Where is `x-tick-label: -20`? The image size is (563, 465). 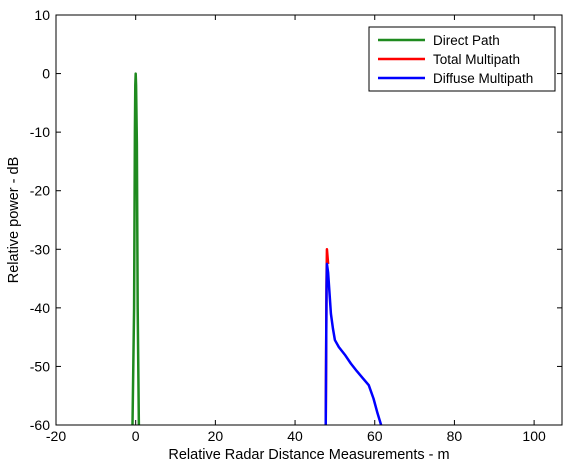
x-tick-label: -20 is located at coordinates (56, 436).